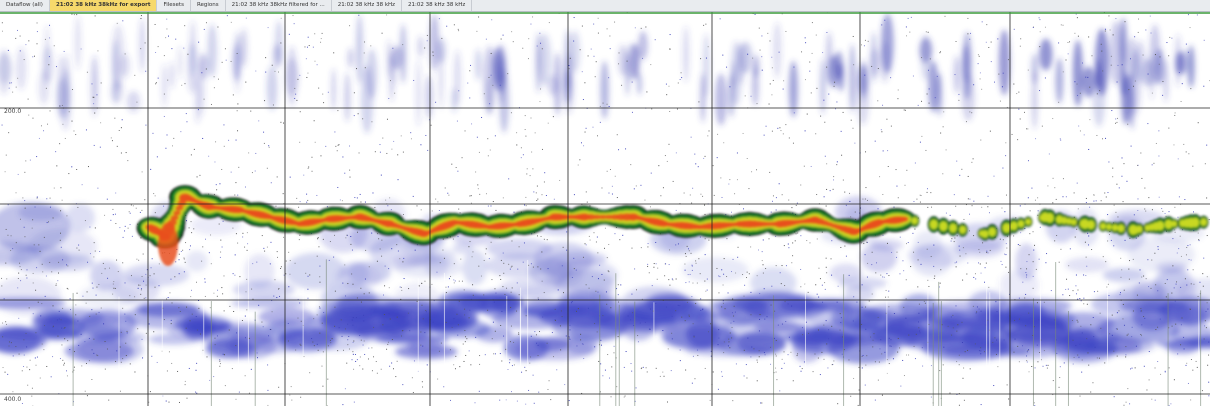 The height and width of the screenshot is (406, 1210). Describe the element at coordinates (25, 5) in the screenshot. I see `tab: Dataflow (all)` at that location.